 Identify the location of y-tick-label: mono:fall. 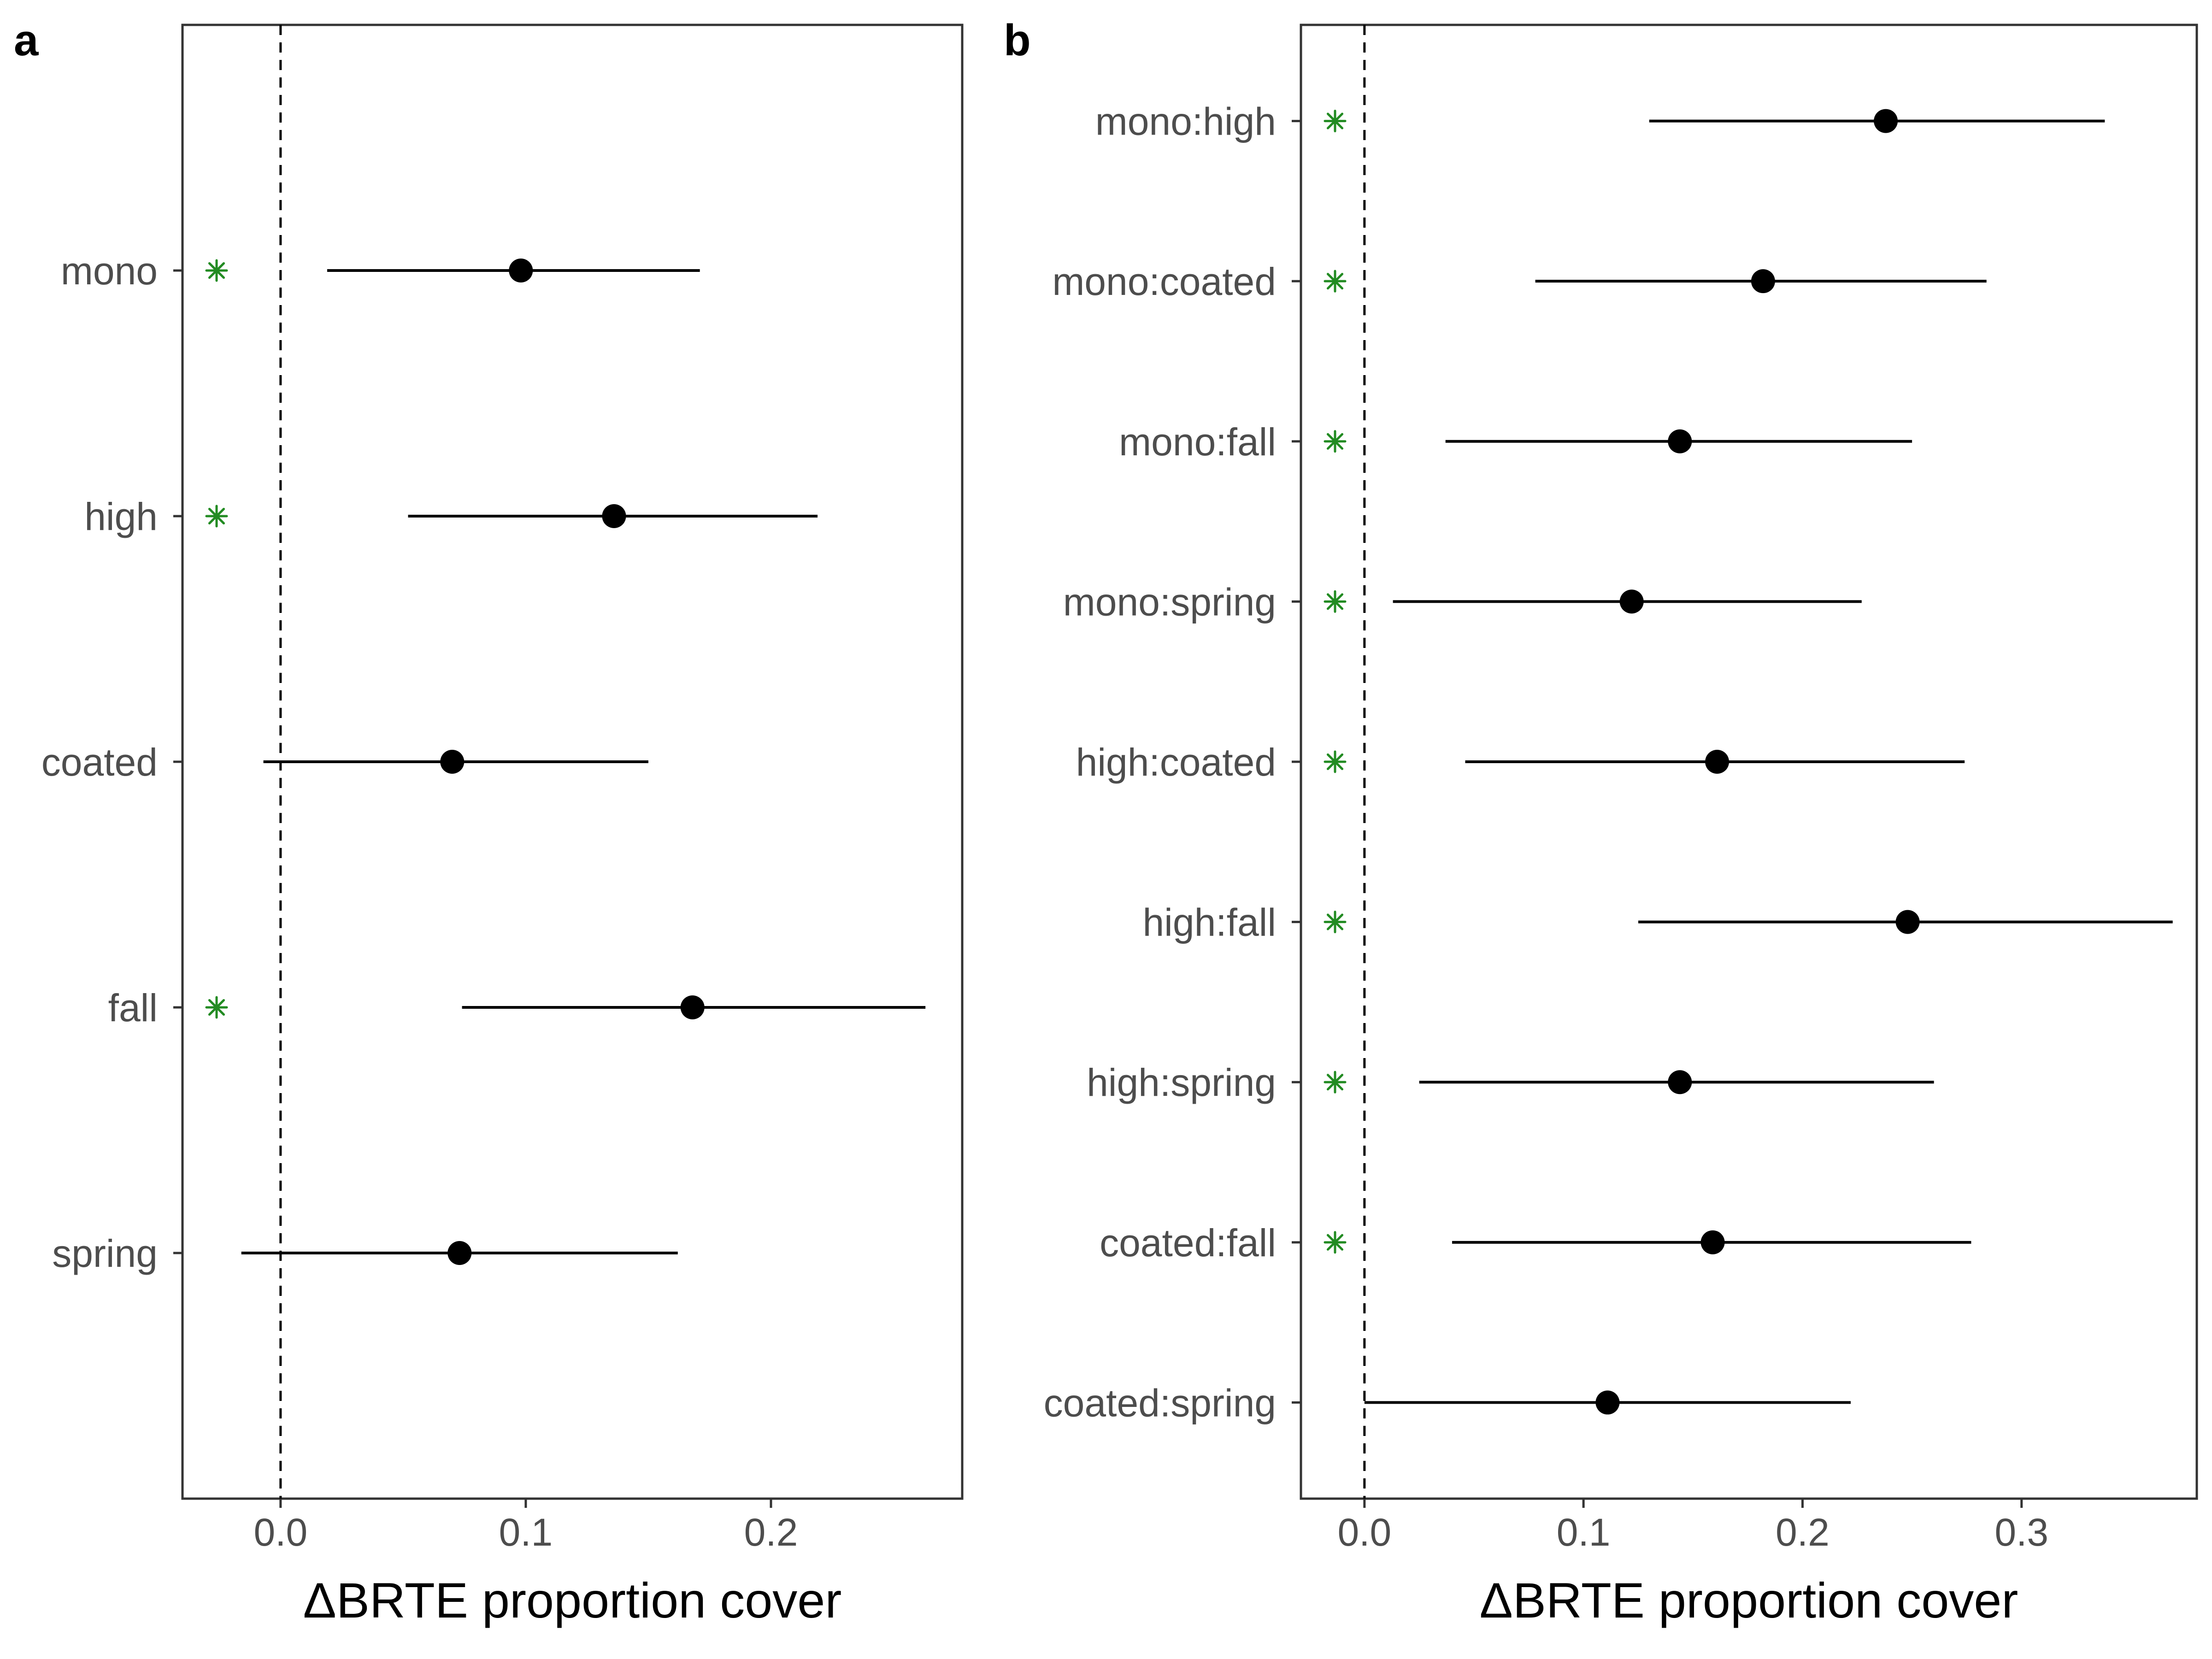
(1197, 442).